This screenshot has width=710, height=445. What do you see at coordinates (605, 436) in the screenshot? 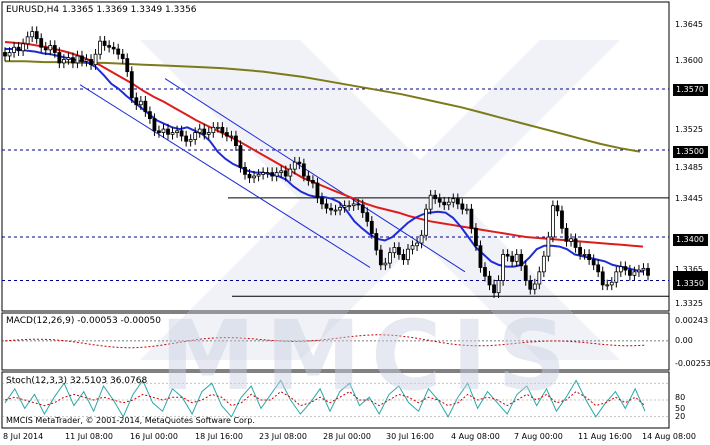
I see `time-label: 11 Aug 16:00` at bounding box center [605, 436].